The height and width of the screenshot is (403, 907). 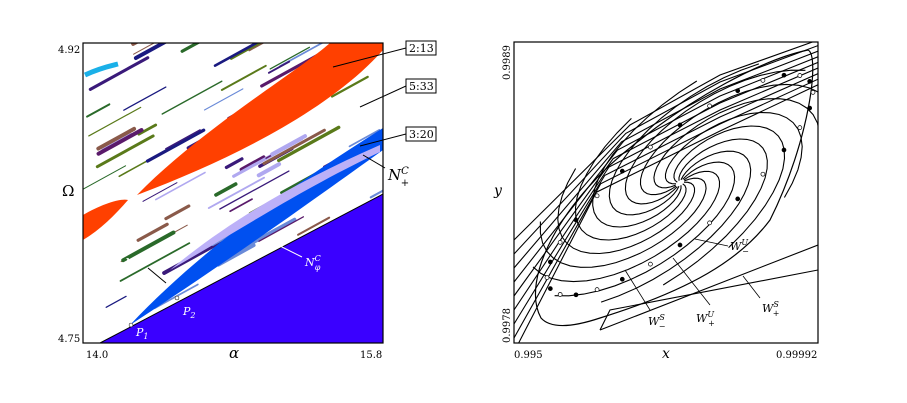 I want to click on y-tick-top: 4.92, so click(x=69, y=50).